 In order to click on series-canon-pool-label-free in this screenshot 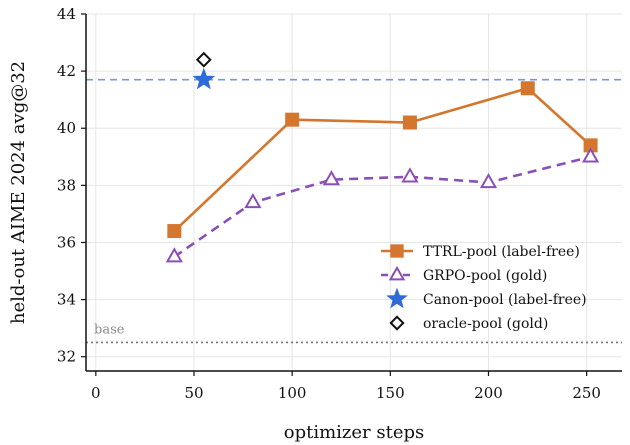, I will do `click(204, 78)`.